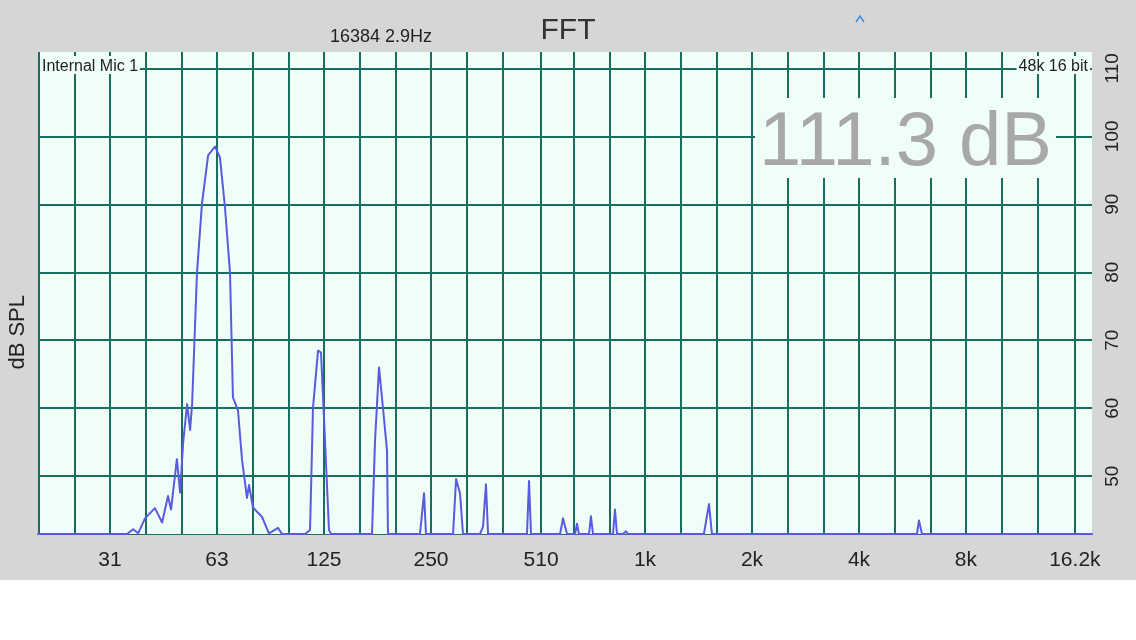  What do you see at coordinates (1111, 272) in the screenshot?
I see `y-tick-label: 80` at bounding box center [1111, 272].